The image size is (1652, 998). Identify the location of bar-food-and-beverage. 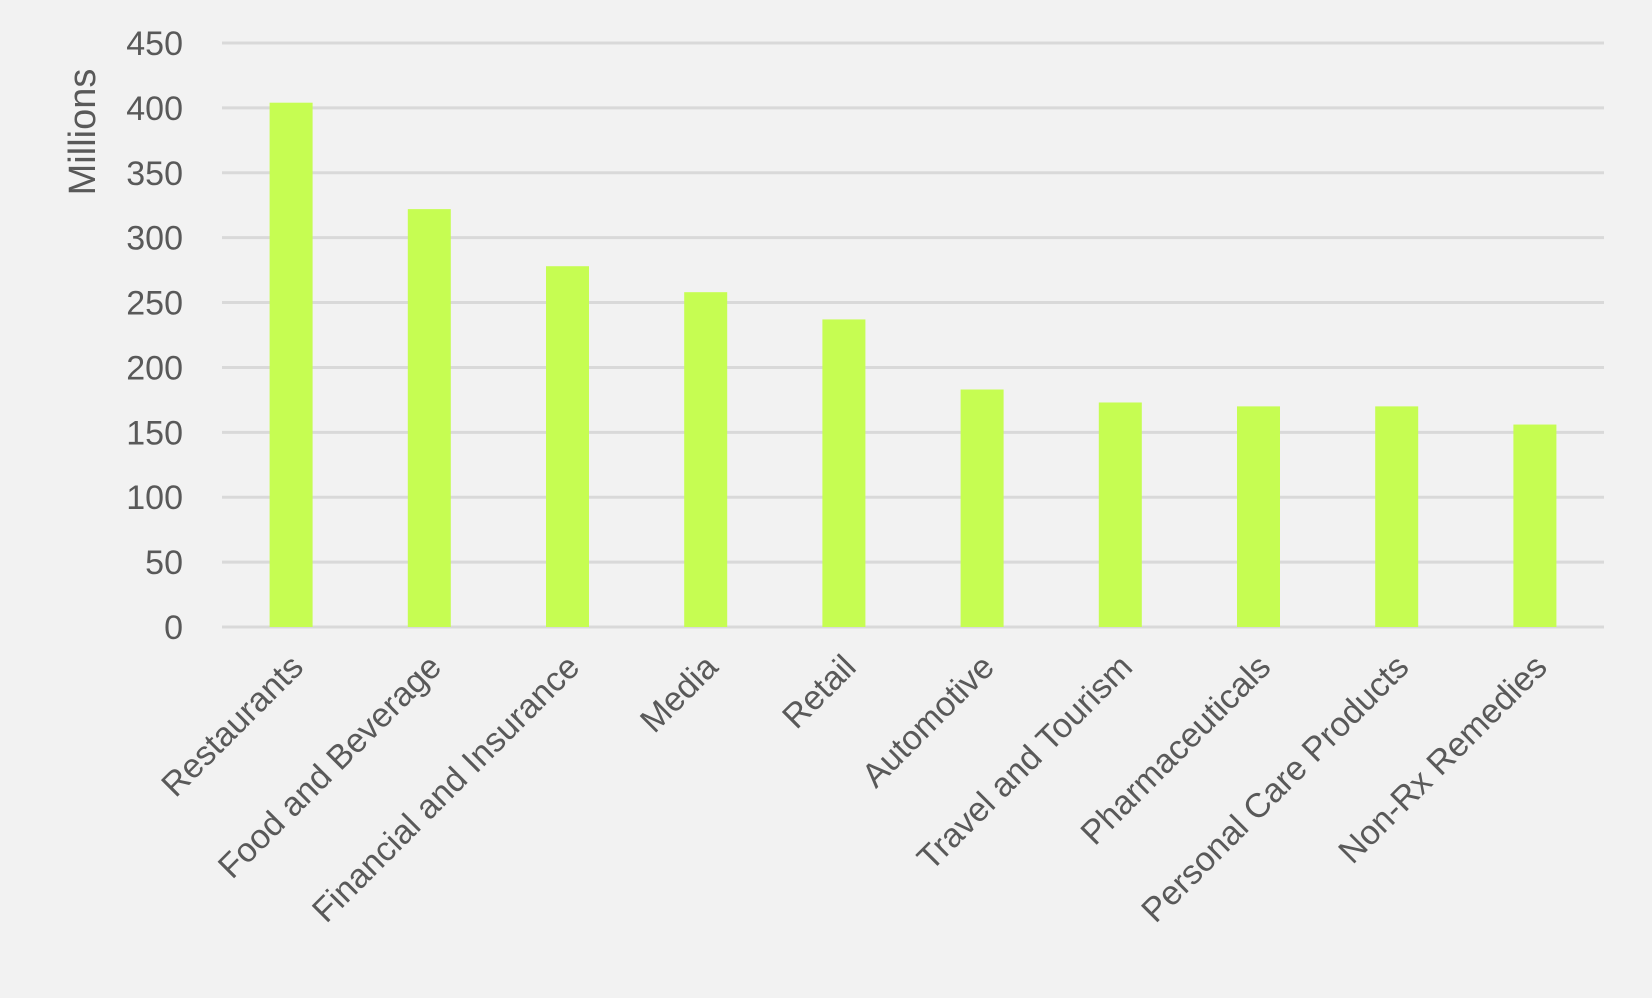
(429, 418).